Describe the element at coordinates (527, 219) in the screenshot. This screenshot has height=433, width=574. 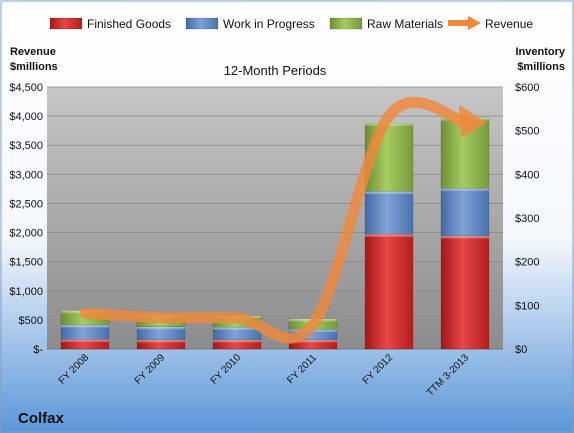
I see `right-tick-label: $300` at that location.